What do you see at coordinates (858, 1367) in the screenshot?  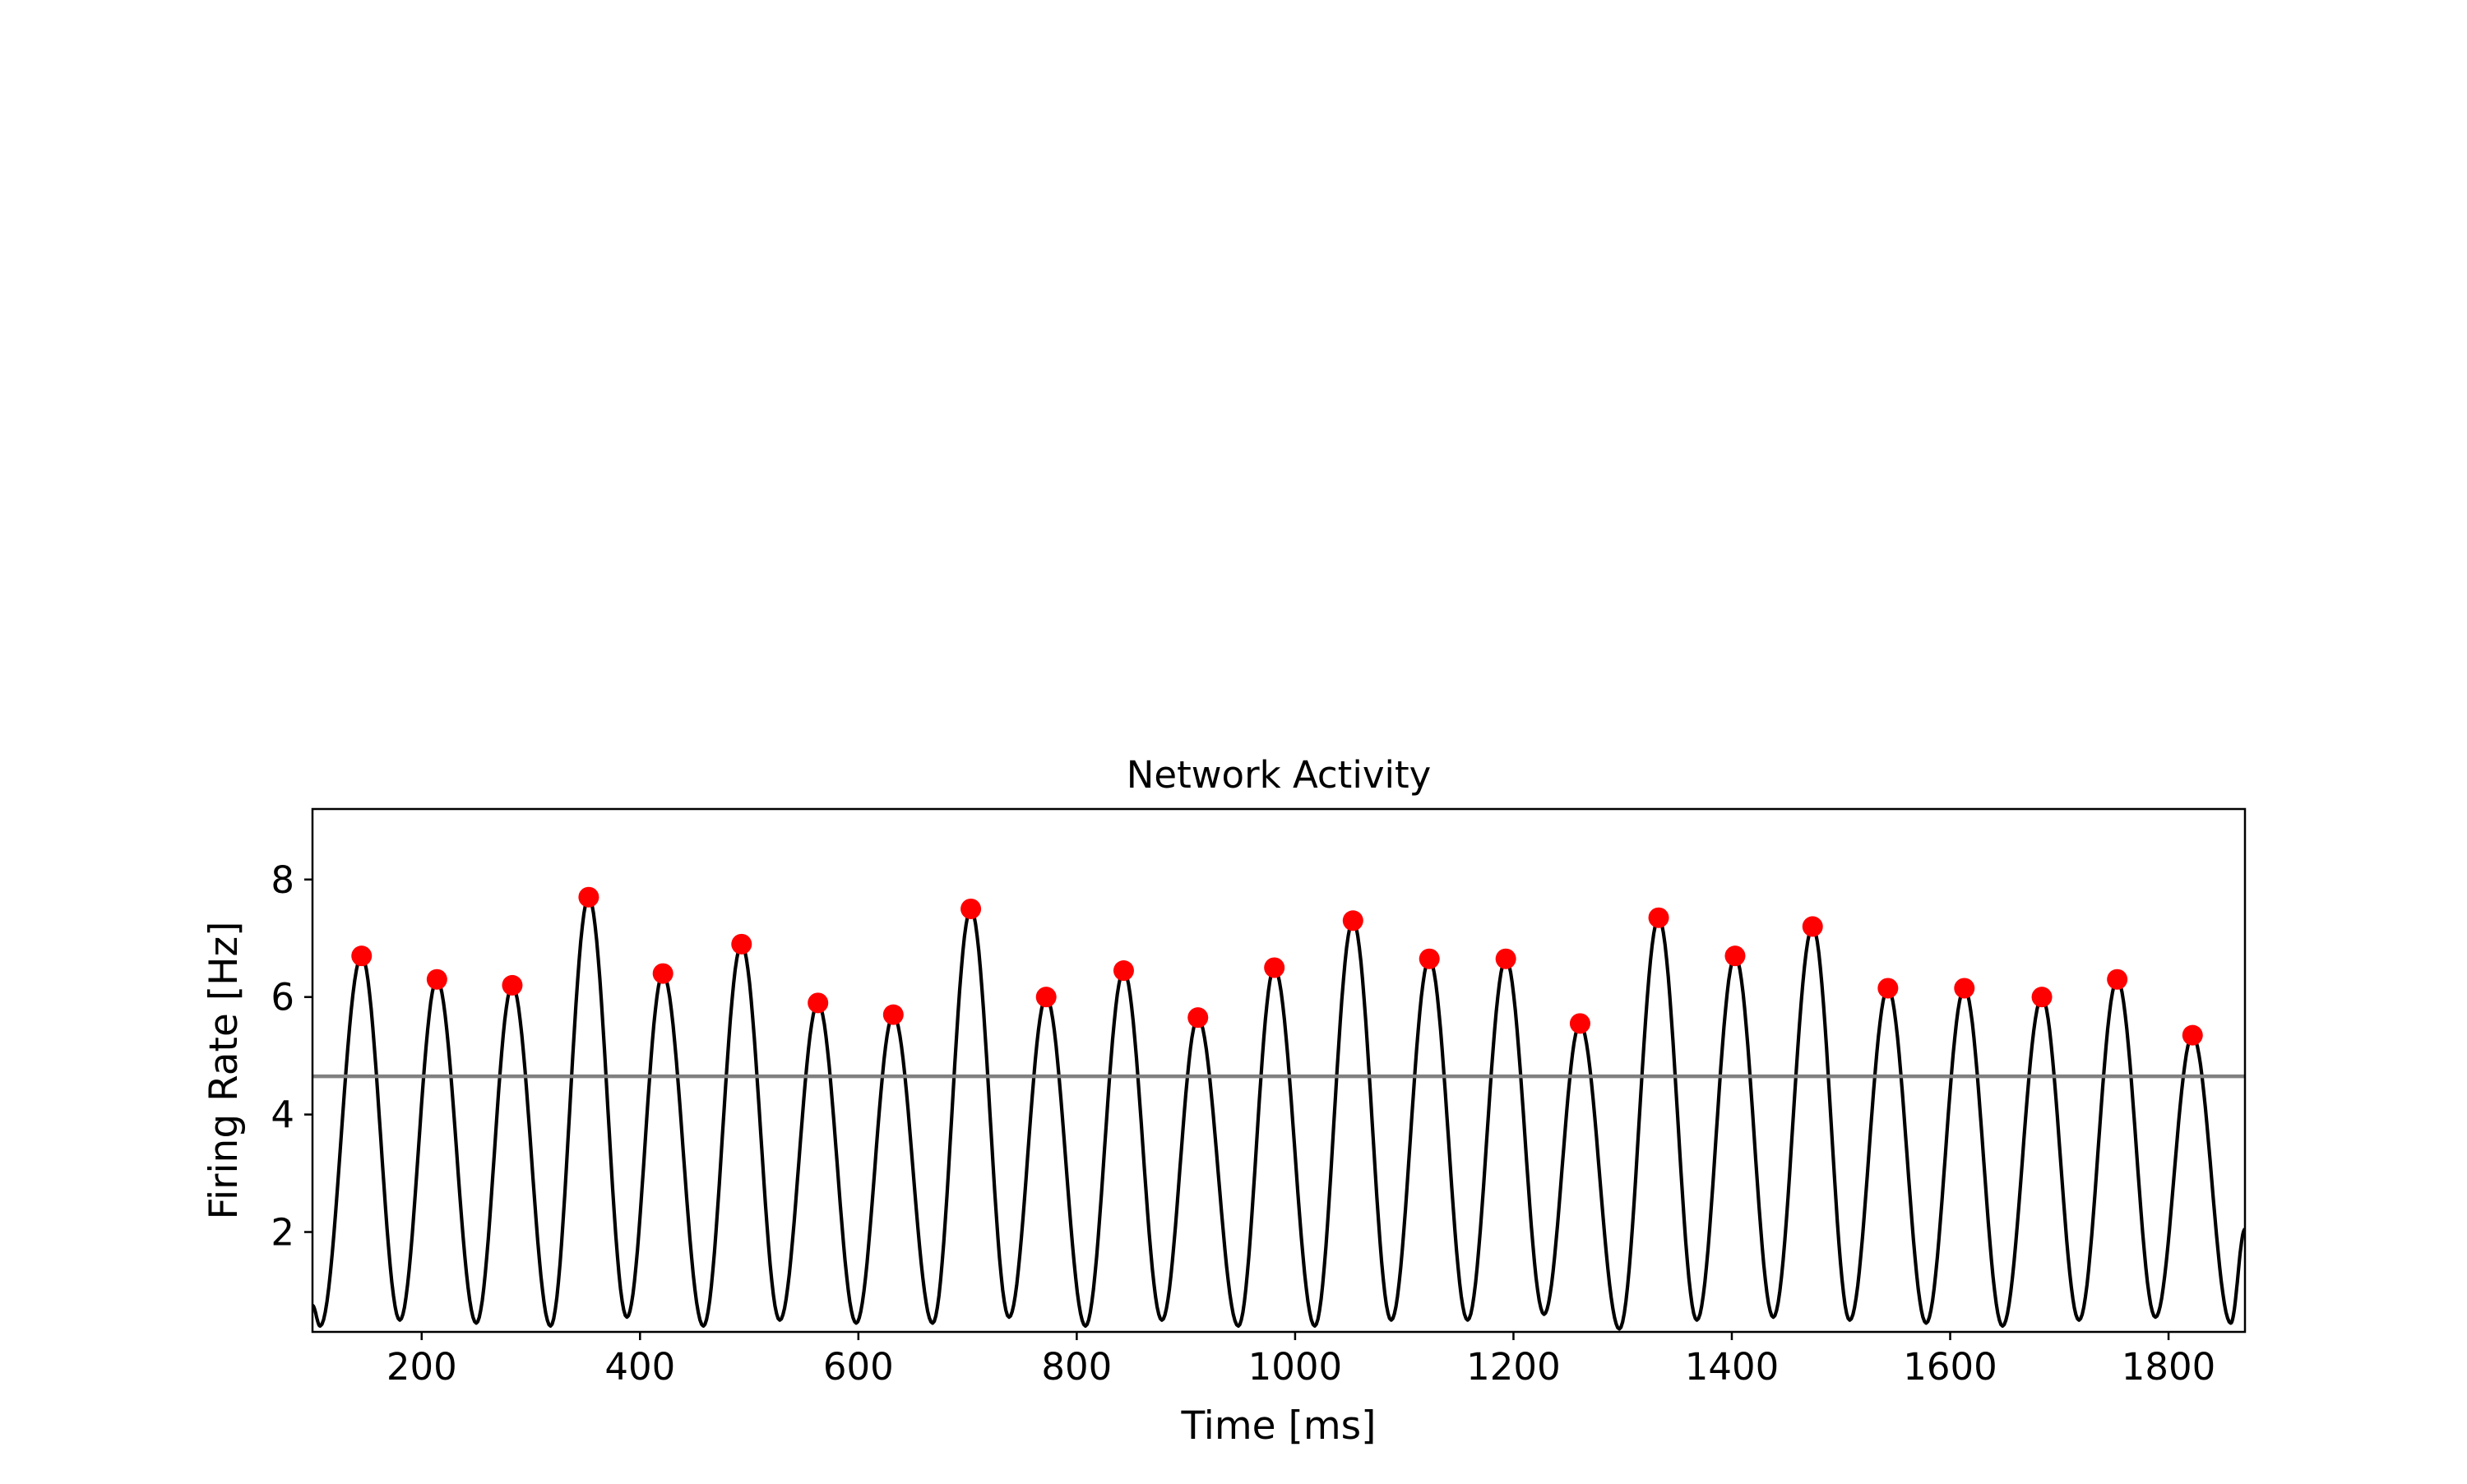 I see `x-tick-label: 600` at bounding box center [858, 1367].